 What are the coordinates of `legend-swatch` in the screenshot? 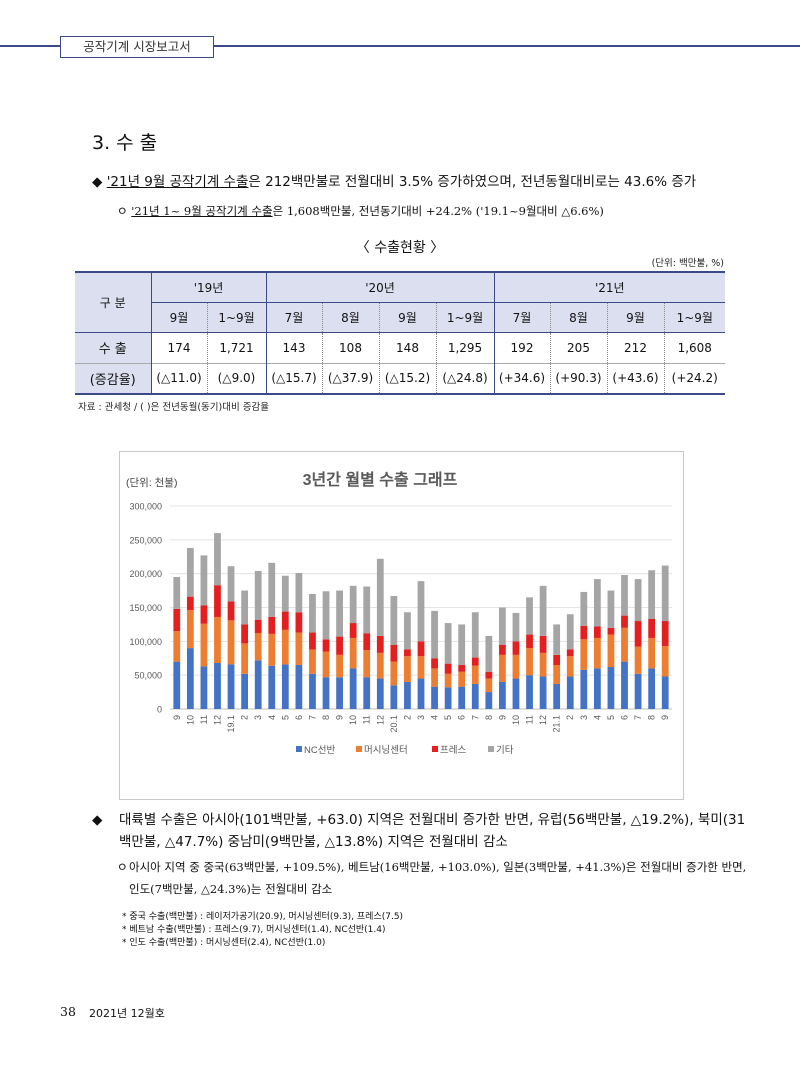 It's located at (491, 749).